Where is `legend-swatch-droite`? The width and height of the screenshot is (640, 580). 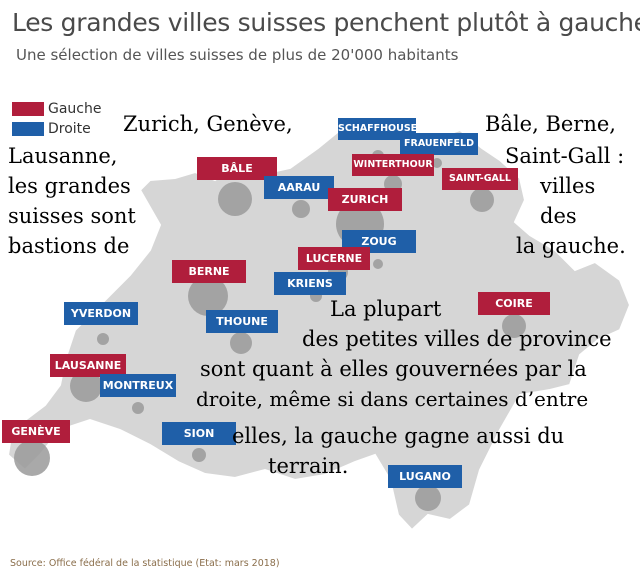
legend-swatch-droite is located at coordinates (28, 129).